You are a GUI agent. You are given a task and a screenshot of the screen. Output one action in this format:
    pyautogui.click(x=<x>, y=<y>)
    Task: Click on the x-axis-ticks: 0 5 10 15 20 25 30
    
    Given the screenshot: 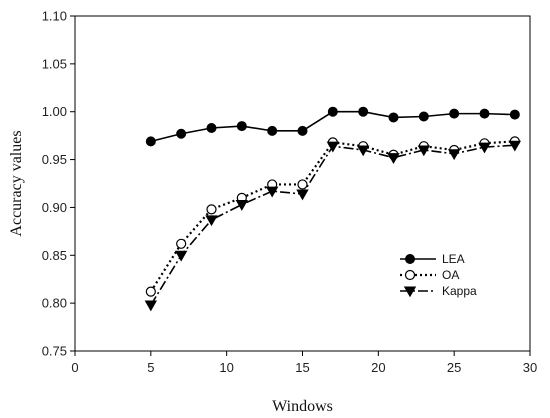 What is the action you would take?
    pyautogui.click(x=304, y=363)
    